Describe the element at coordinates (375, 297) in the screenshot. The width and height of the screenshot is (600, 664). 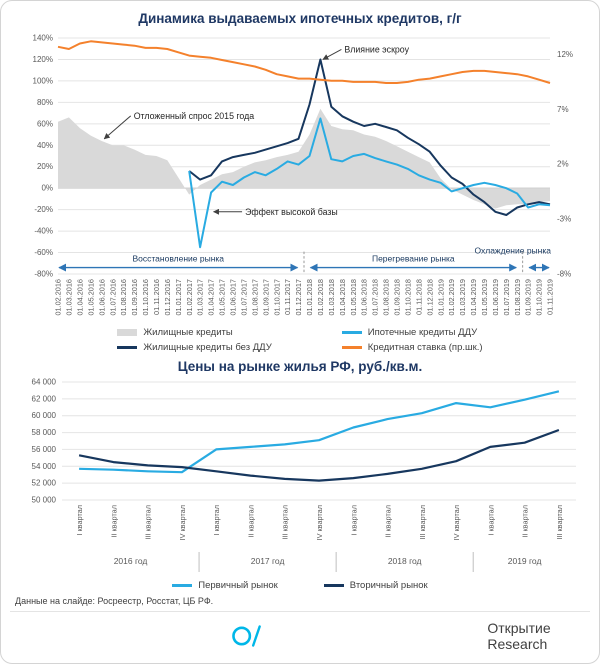
I see `svg-text: 01.07.2018` at that location.